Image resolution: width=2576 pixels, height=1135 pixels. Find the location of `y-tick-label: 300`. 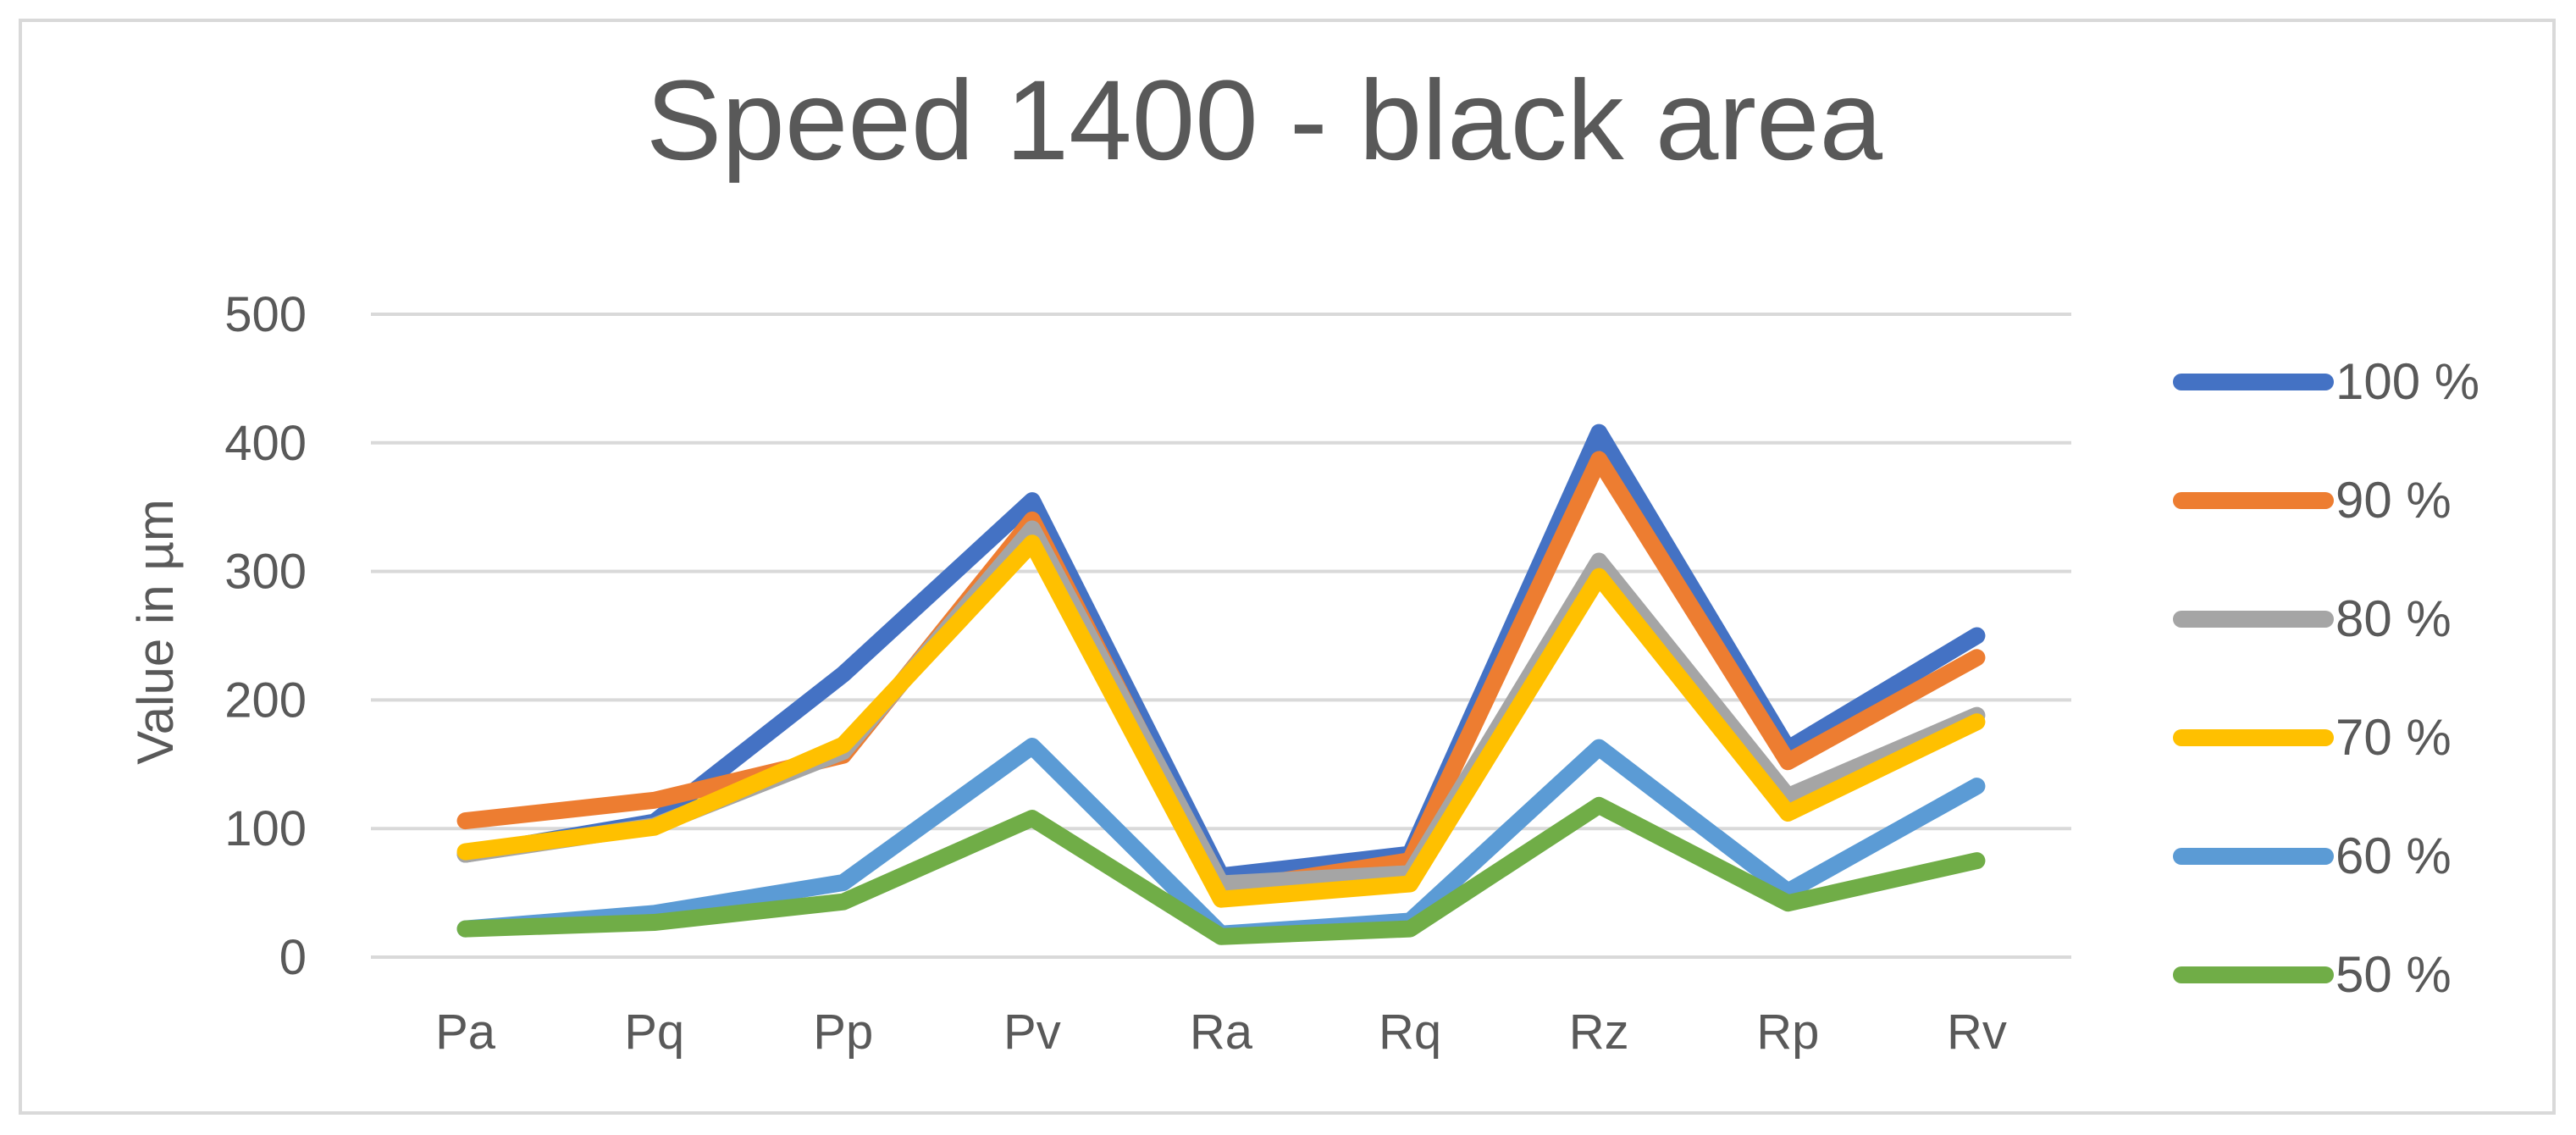

y-tick-label: 300 is located at coordinates (265, 572).